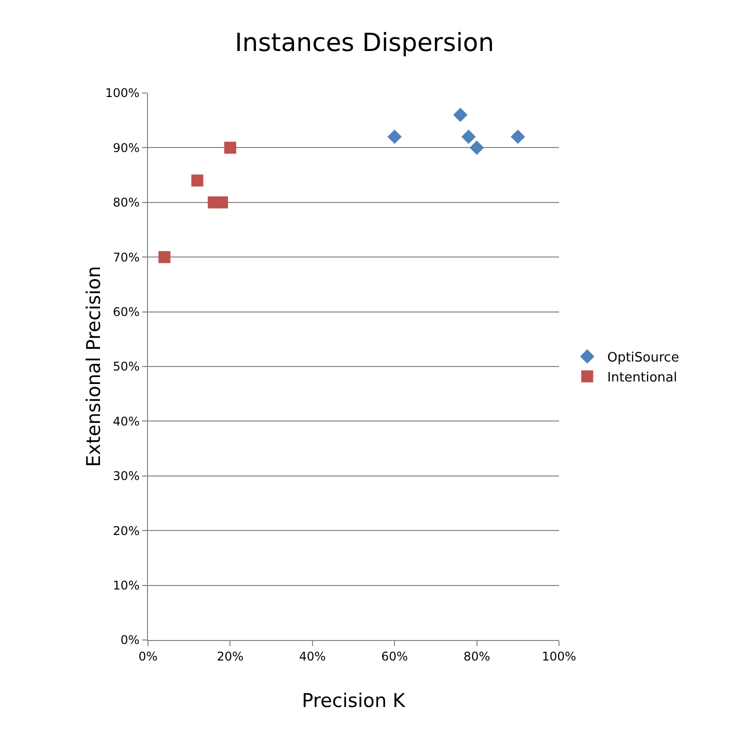  Describe the element at coordinates (126, 312) in the screenshot. I see `y-tick-label: 60%` at that location.